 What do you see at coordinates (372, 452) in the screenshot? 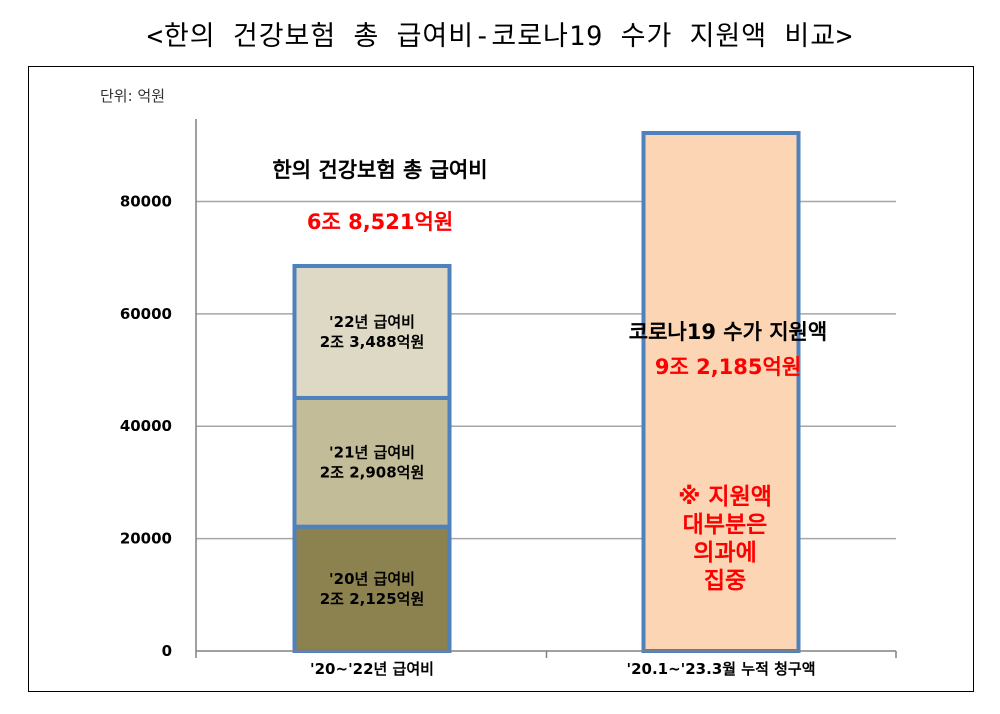
I see `segment-label: '21년 급여비` at bounding box center [372, 452].